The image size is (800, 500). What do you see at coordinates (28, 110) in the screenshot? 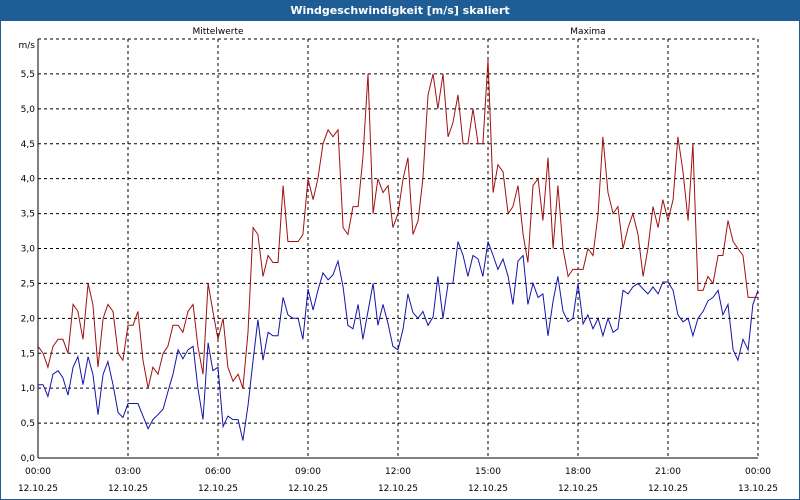
I see `y-tick-label: 5,0` at bounding box center [28, 110].